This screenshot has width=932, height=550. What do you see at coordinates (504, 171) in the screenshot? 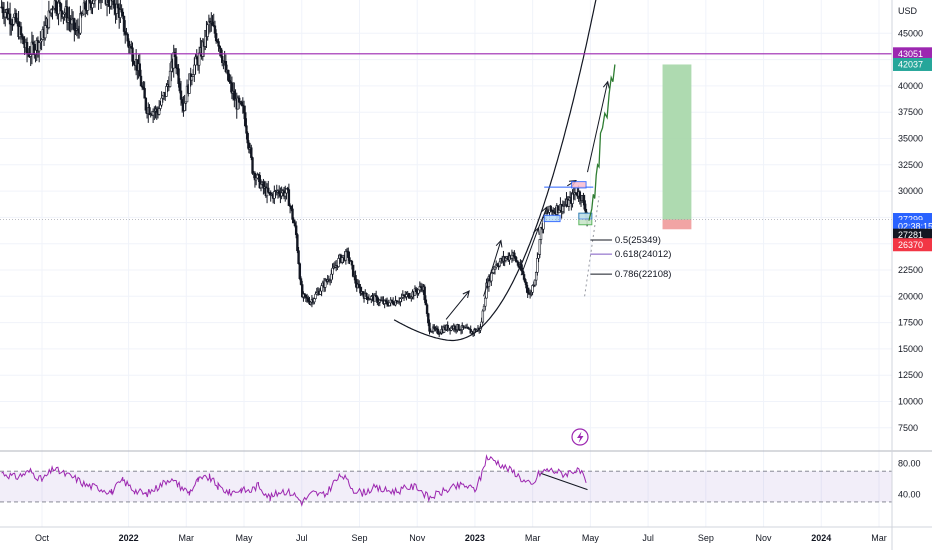
I see `drawings` at bounding box center [504, 171].